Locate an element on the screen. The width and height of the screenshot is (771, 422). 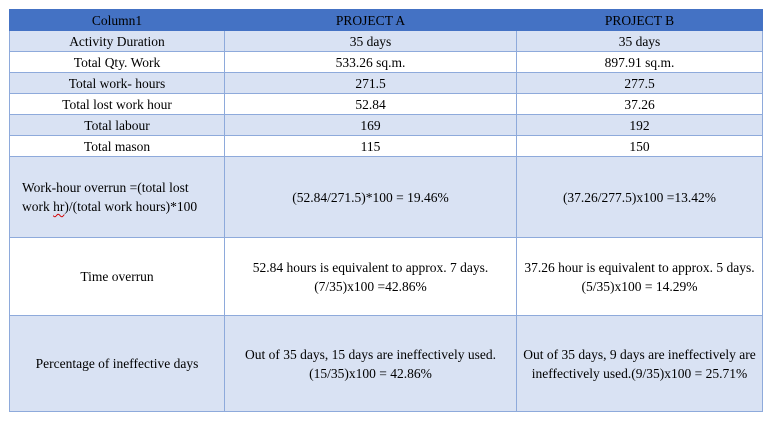
table-row: Total work- hours 271.5 277.5 is located at coordinates (386, 83).